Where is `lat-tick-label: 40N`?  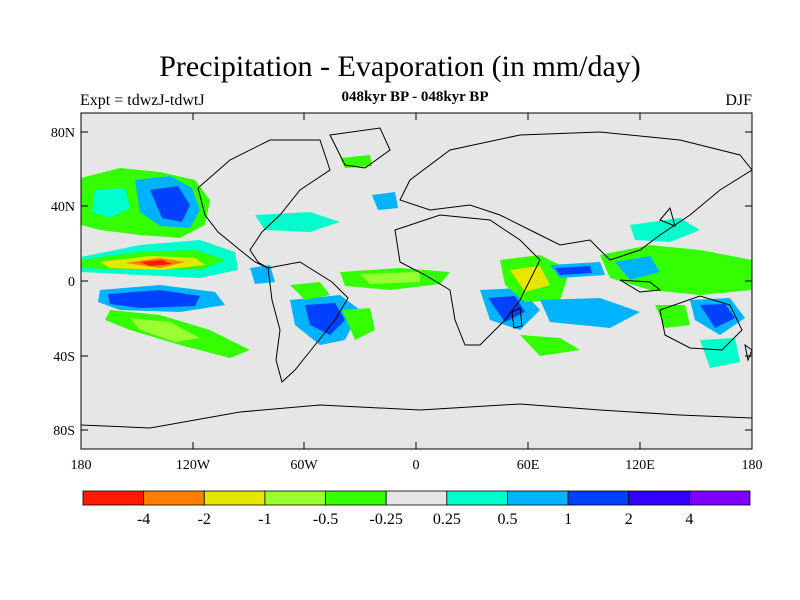 lat-tick-label: 40N is located at coordinates (63, 207).